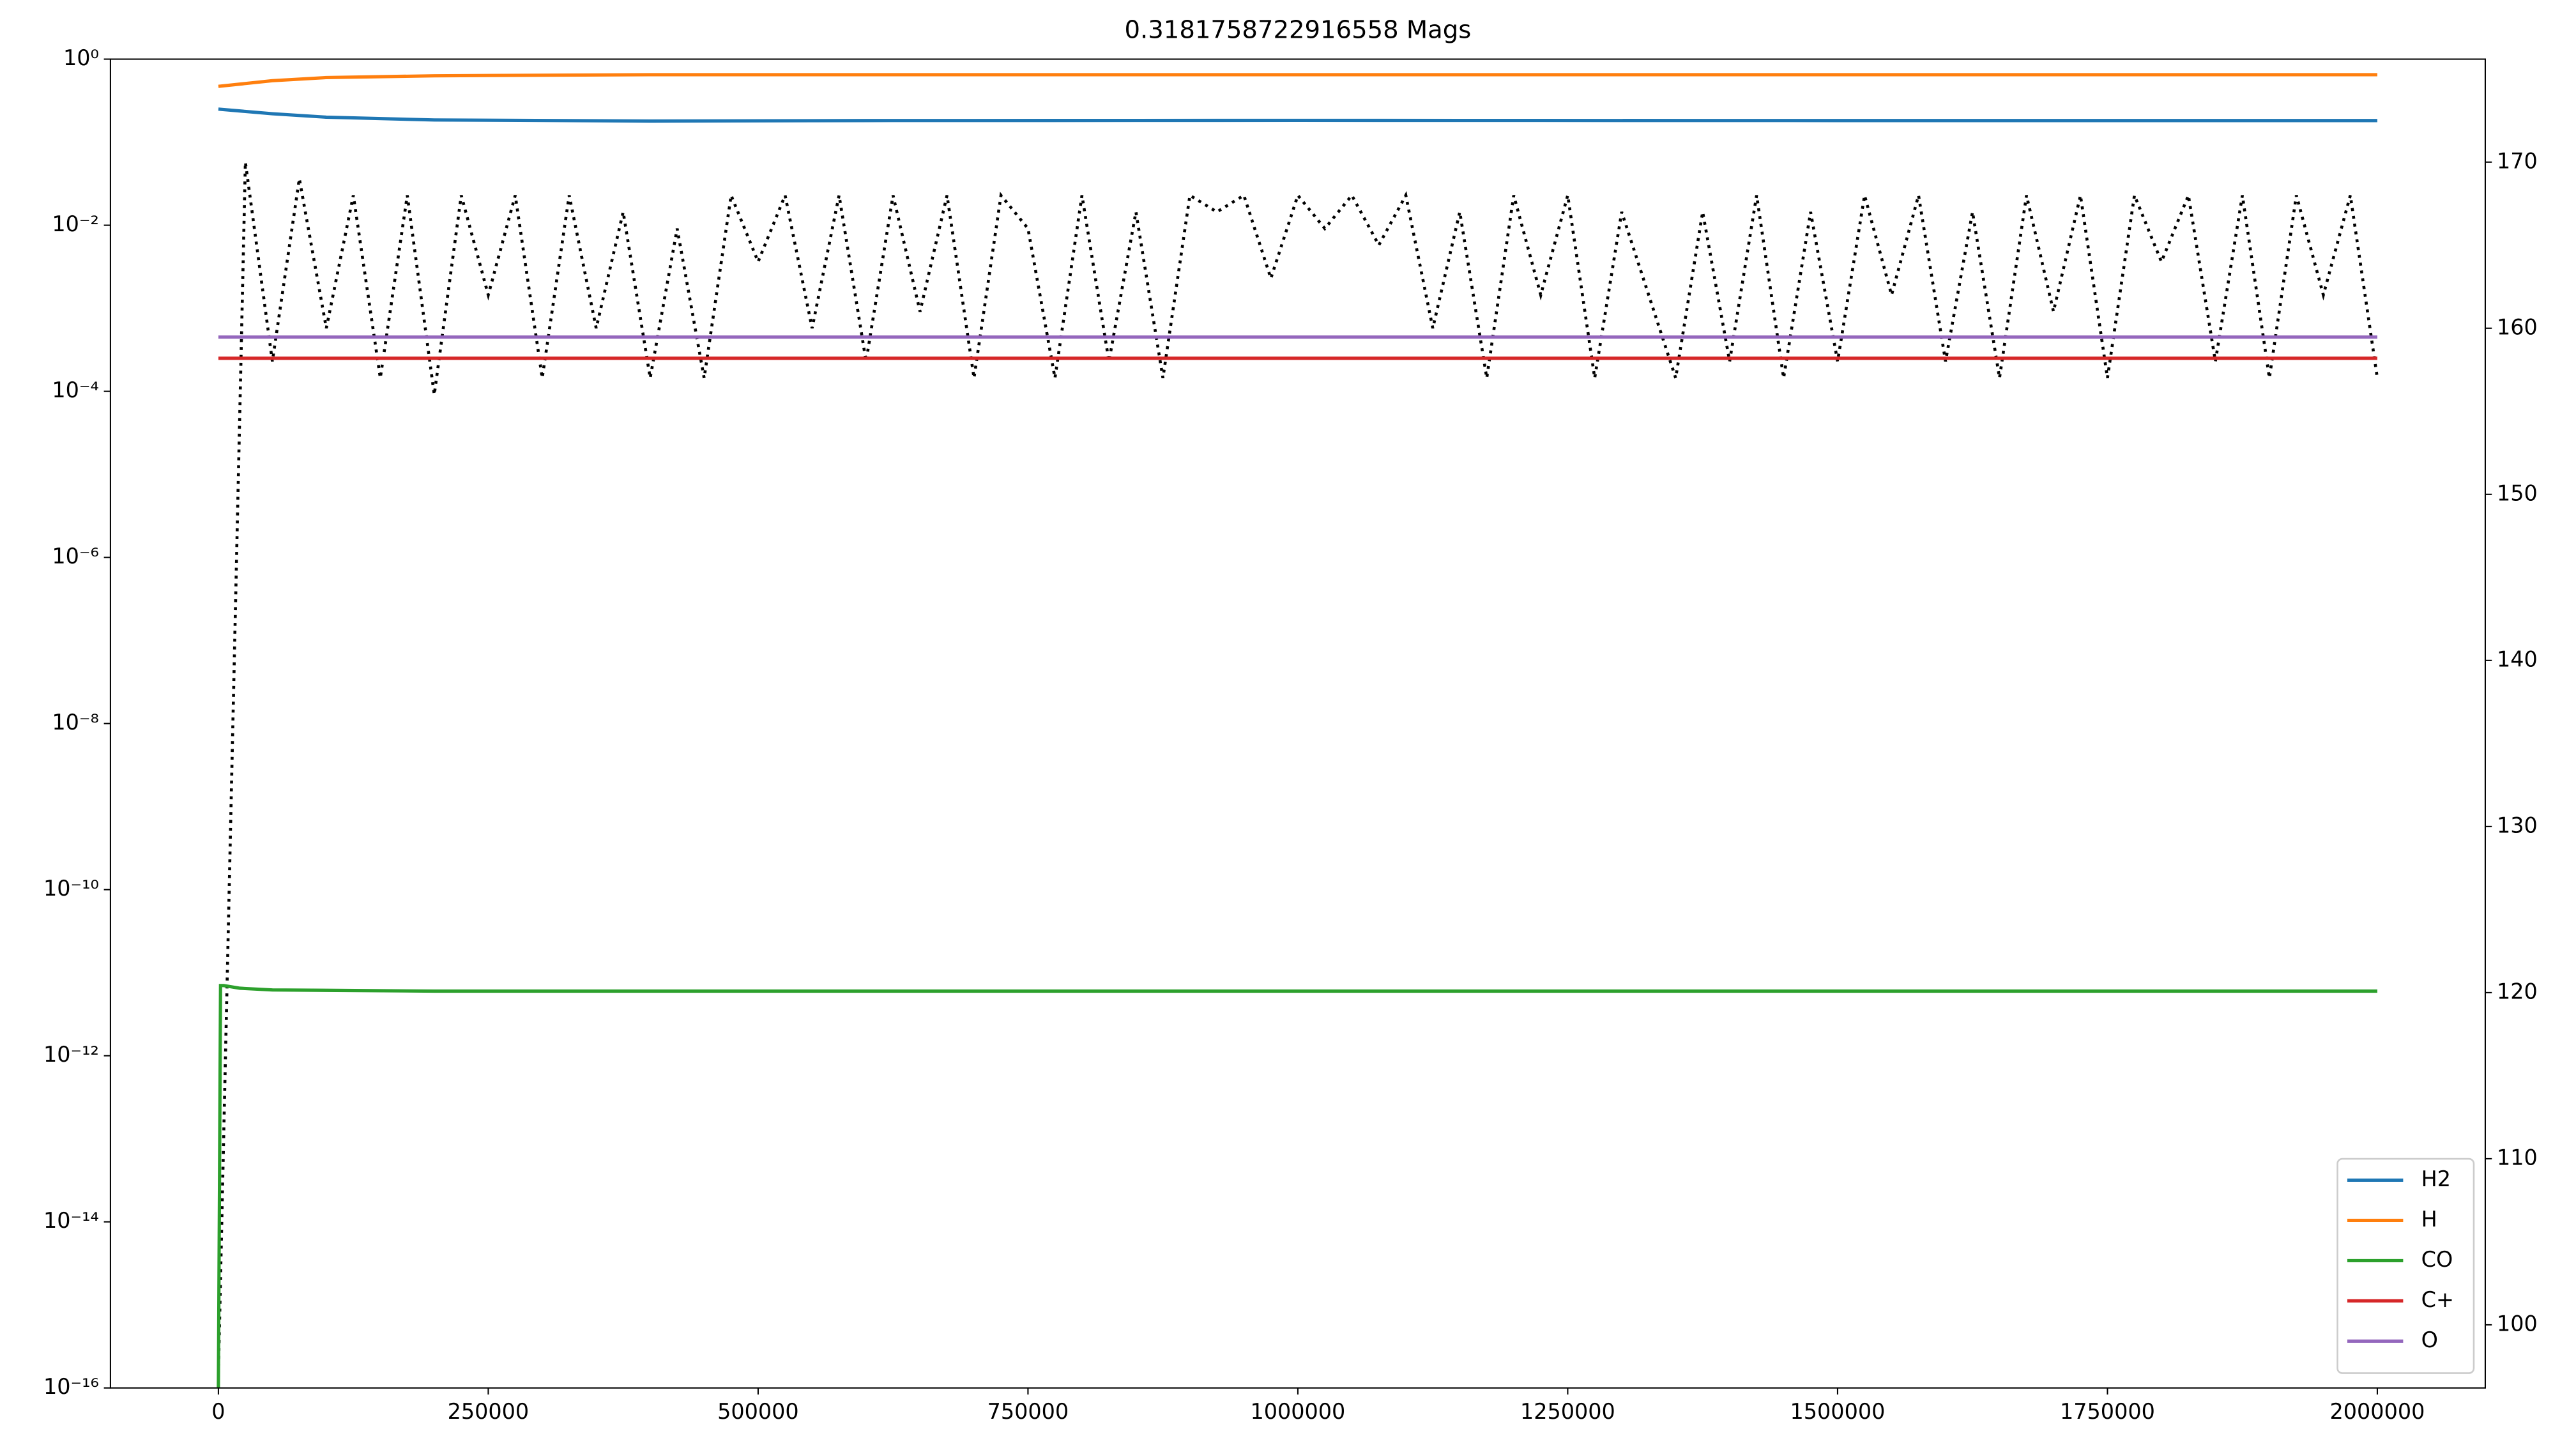 This screenshot has height=1452, width=2576. Describe the element at coordinates (2436, 1178) in the screenshot. I see `legend-label: H2` at that location.